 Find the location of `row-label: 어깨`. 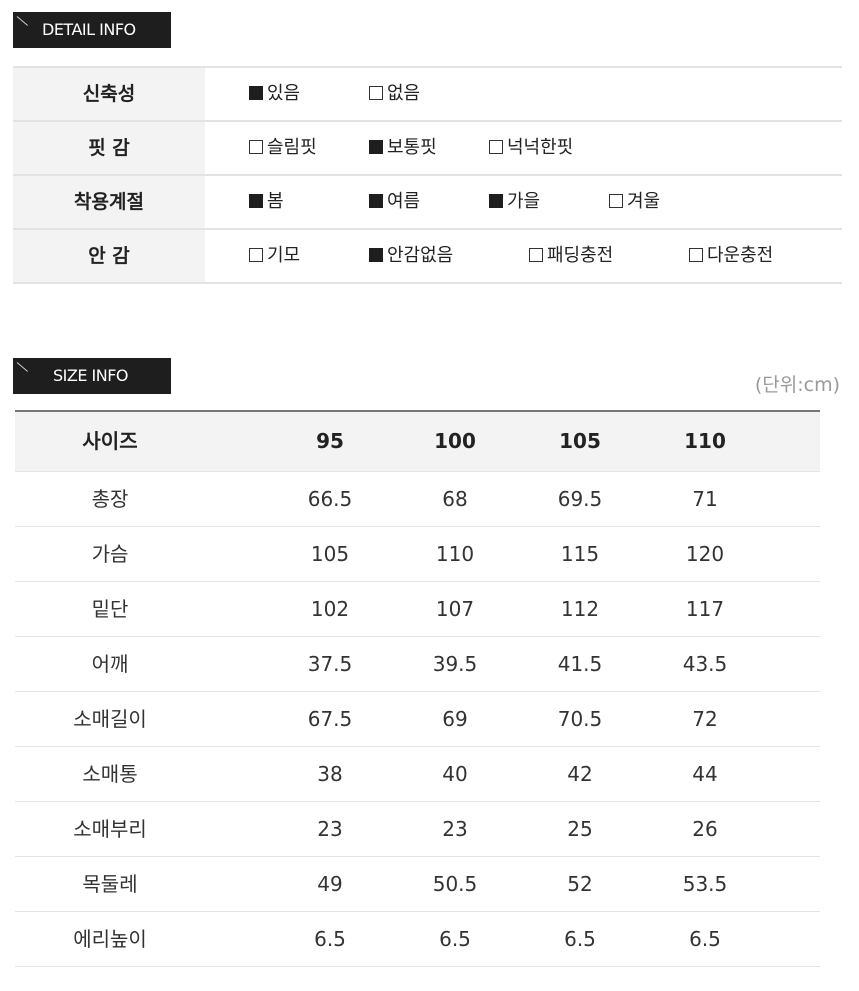

row-label: 어깨 is located at coordinates (110, 664).